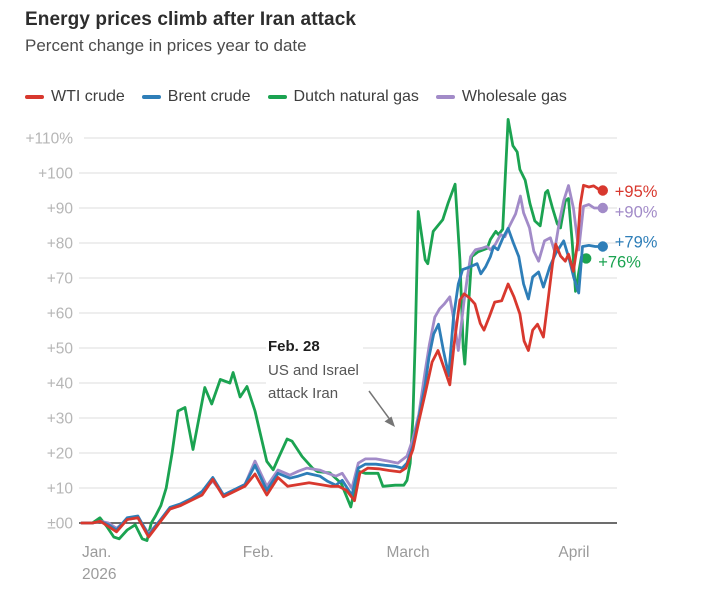  I want to click on series-end-label: +79%, so click(636, 243).